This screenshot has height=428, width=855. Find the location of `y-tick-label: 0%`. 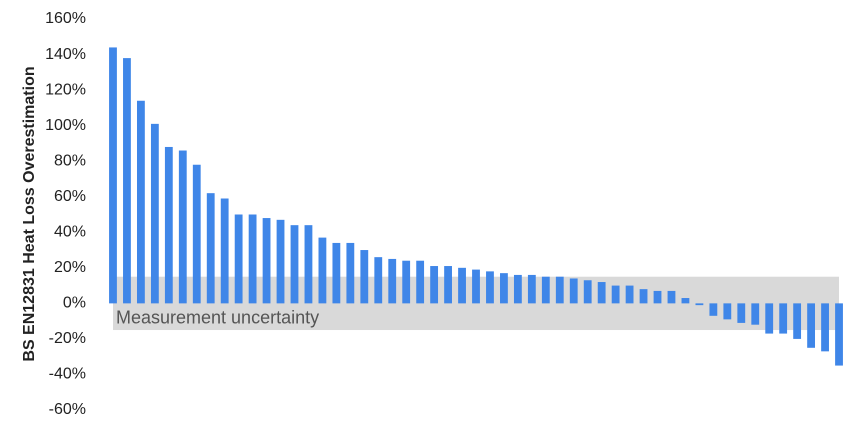

y-tick-label: 0% is located at coordinates (74, 303).